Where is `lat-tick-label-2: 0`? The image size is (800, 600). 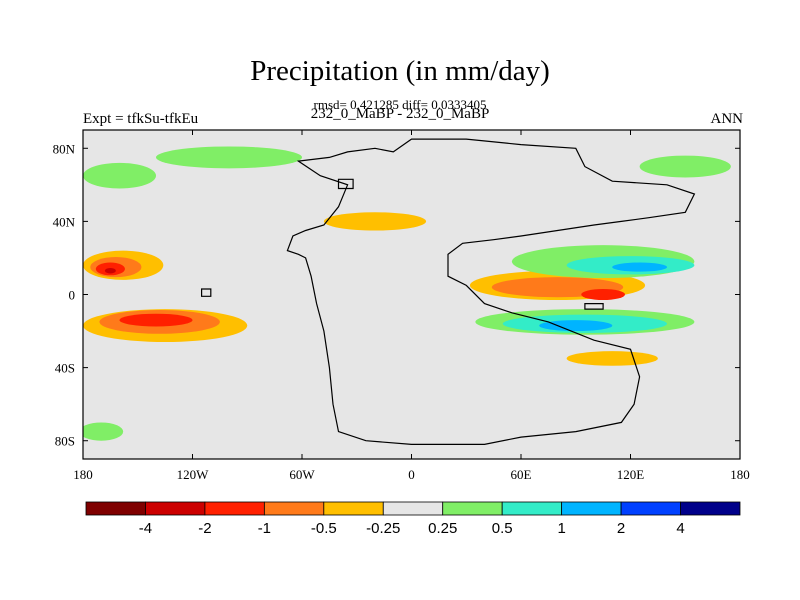 lat-tick-label-2: 0 is located at coordinates (72, 295).